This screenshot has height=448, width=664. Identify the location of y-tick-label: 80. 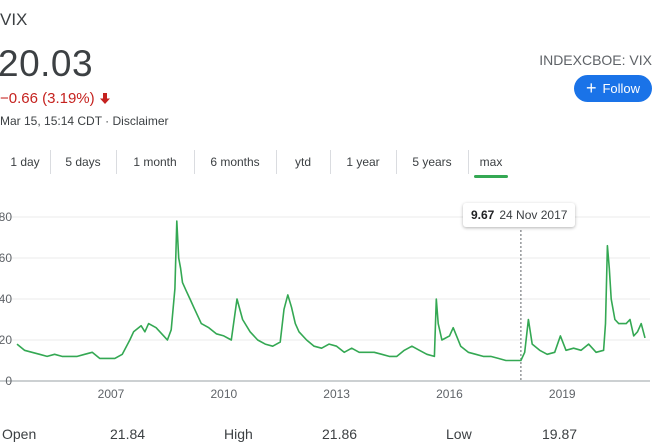
(6, 217).